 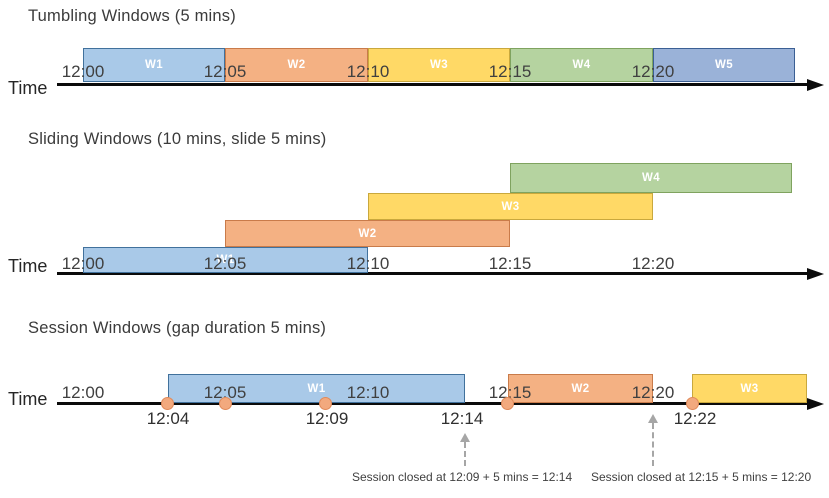 What do you see at coordinates (177, 328) in the screenshot?
I see `session-title: Session Windows (gap duration 5 mins)` at bounding box center [177, 328].